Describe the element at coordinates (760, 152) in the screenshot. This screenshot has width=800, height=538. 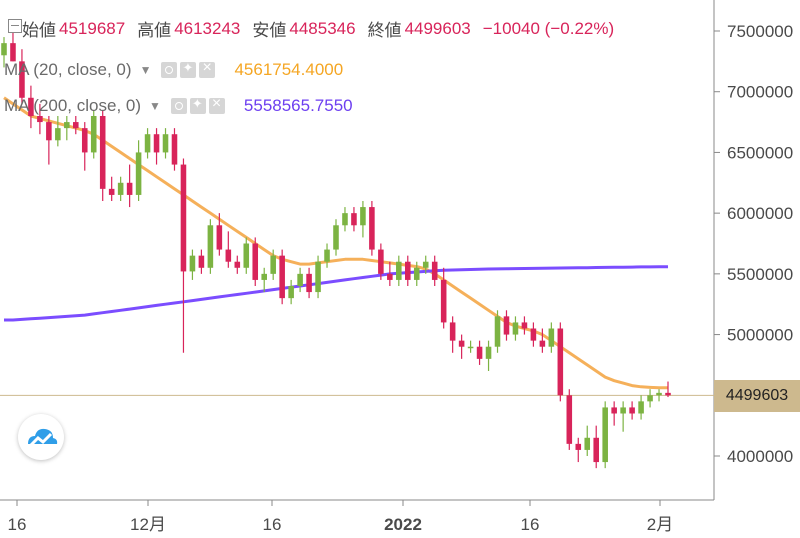
I see `y-tick-label: 6500000` at that location.